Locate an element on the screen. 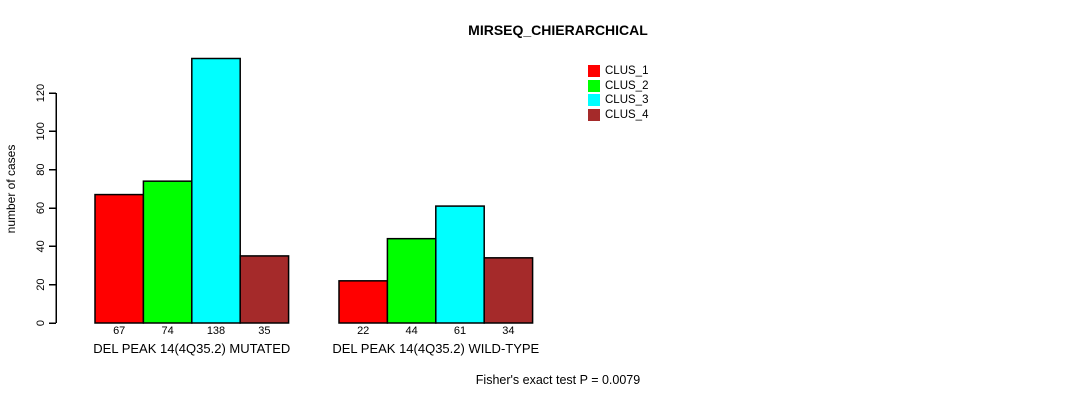 This screenshot has height=400, width=1090. bar-value-label: 35 is located at coordinates (264, 331).